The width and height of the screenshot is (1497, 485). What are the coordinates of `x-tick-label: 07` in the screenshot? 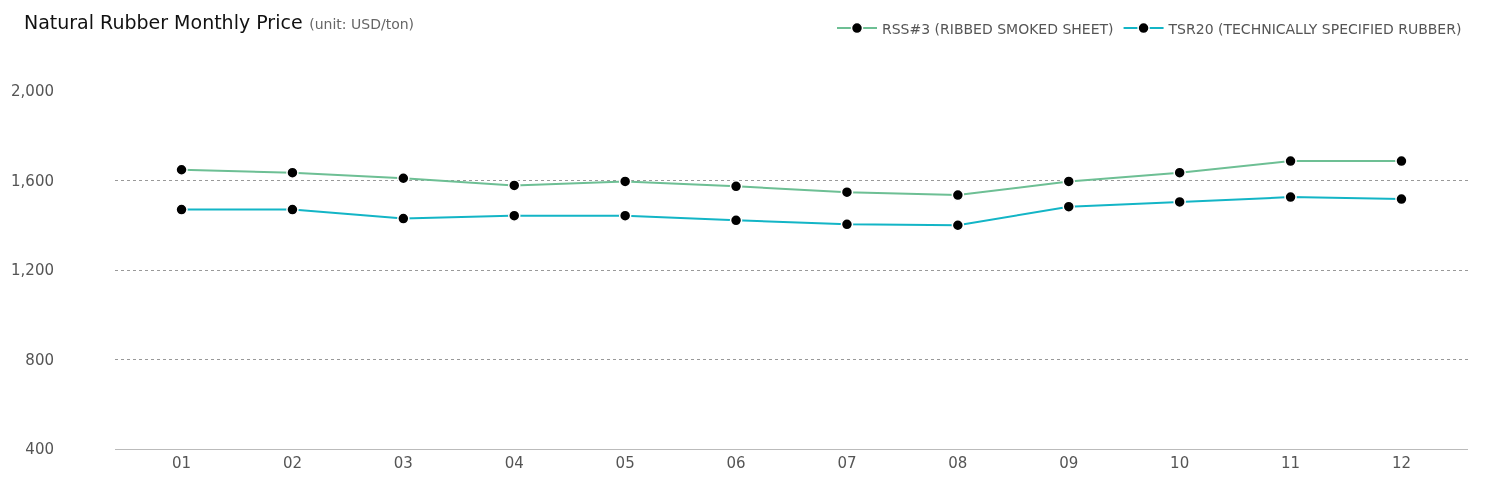 It's located at (847, 463).